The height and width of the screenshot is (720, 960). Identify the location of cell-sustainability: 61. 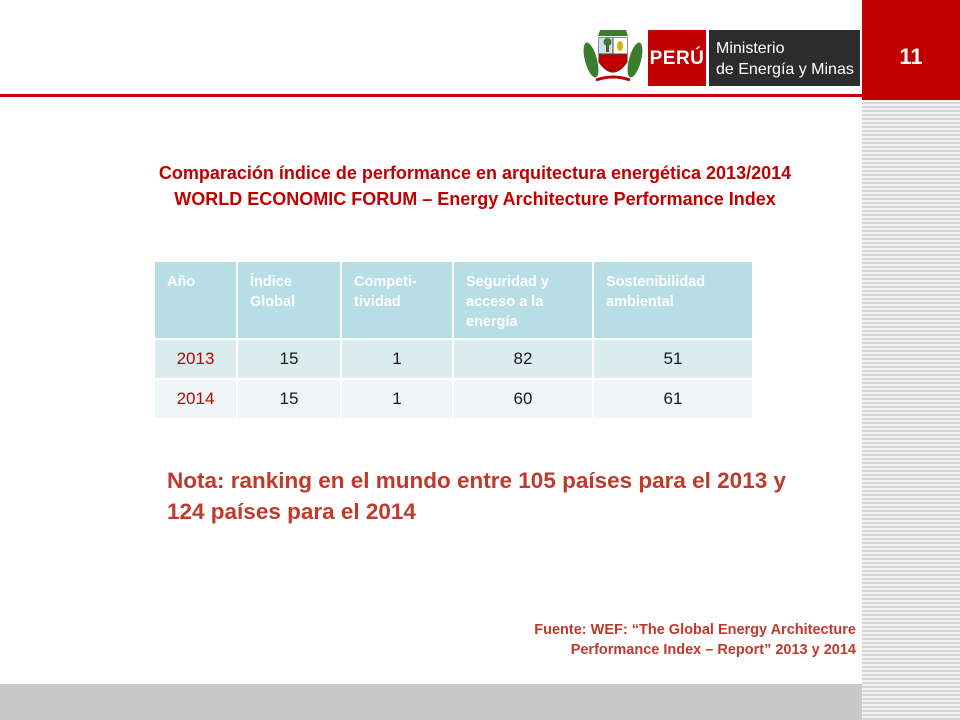
(673, 398).